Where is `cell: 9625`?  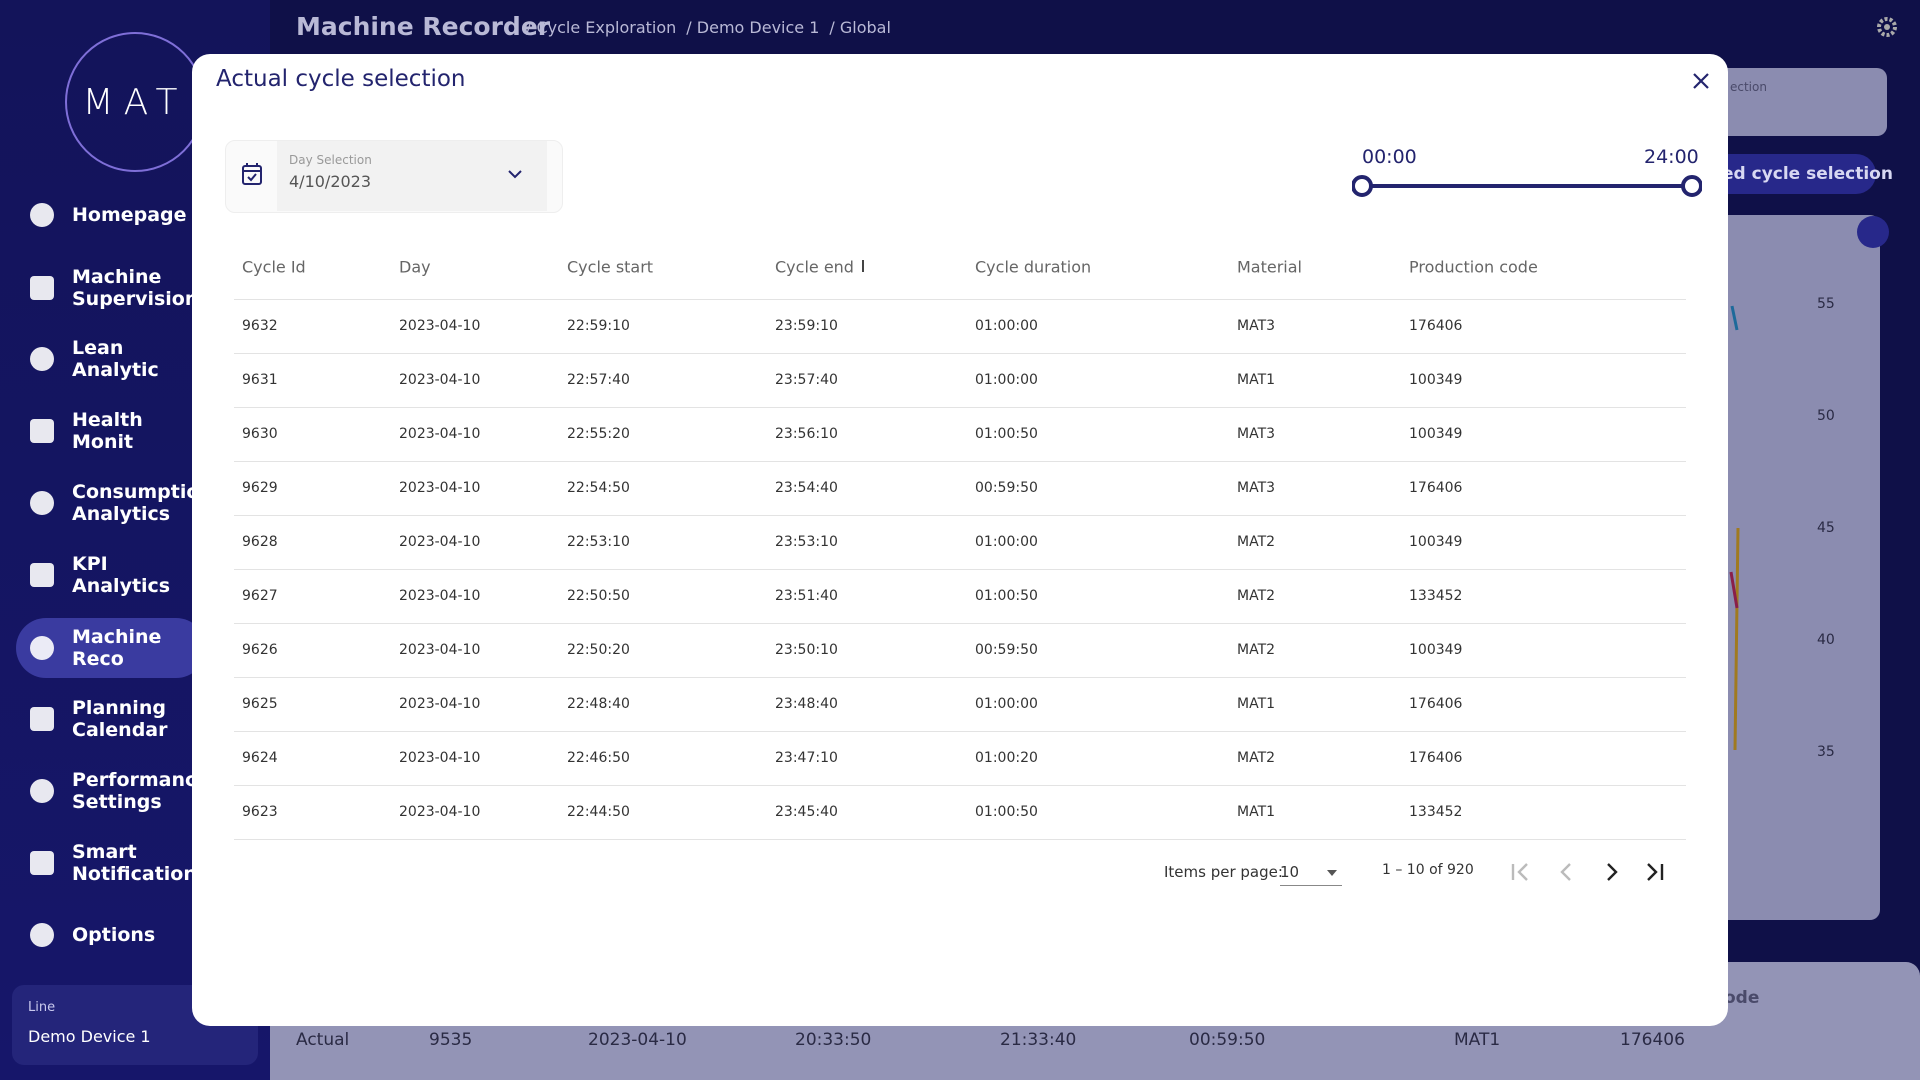
cell: 9625 is located at coordinates (260, 704).